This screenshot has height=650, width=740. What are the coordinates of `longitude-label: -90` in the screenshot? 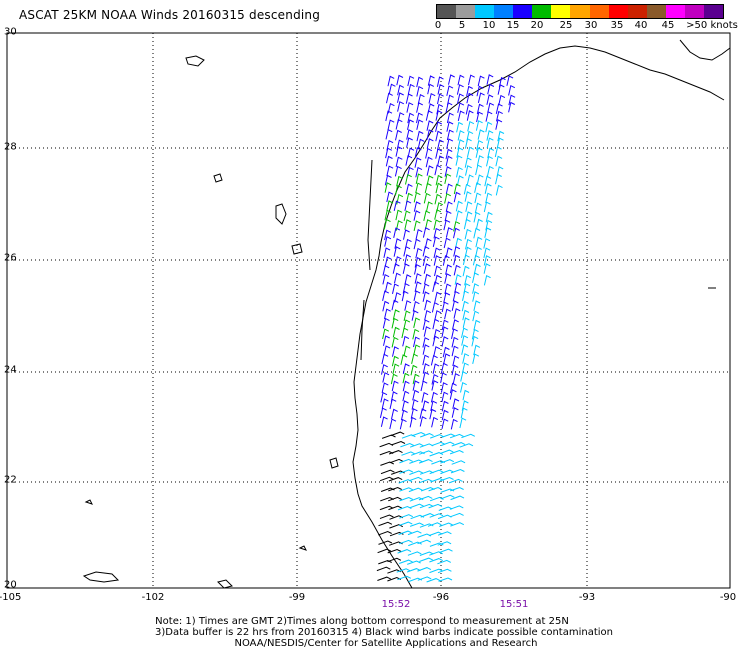 It's located at (728, 597).